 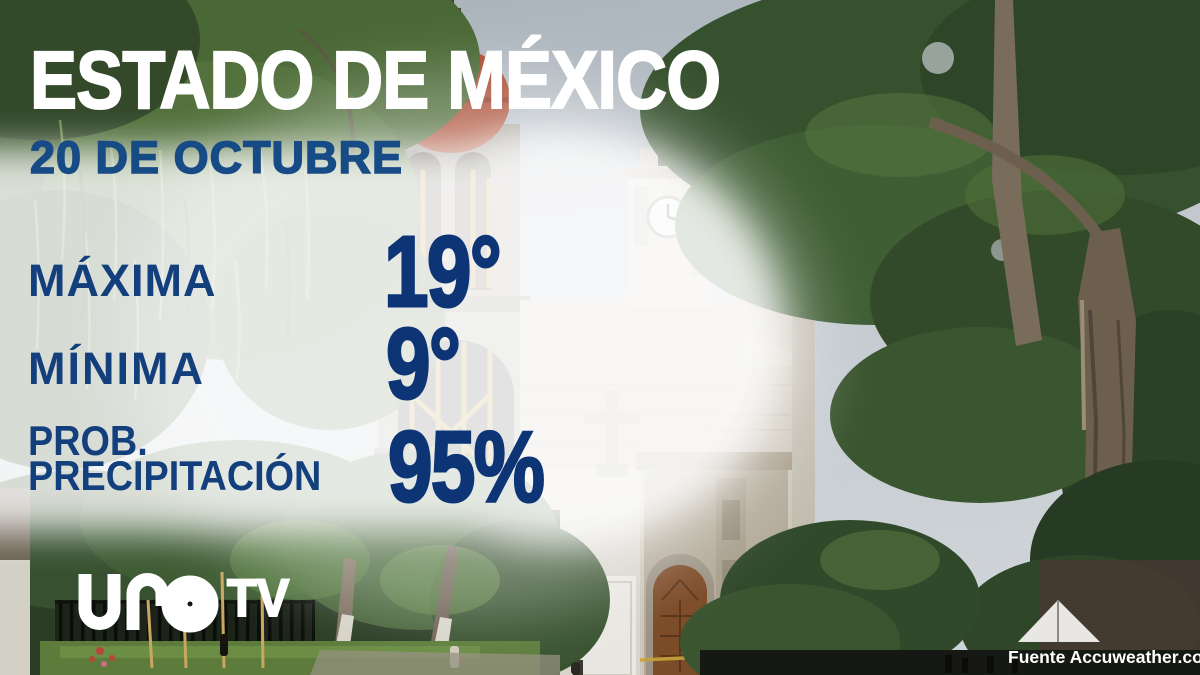 What do you see at coordinates (175, 475) in the screenshot?
I see `precip-prob-label-line2: PRECIPITACIÓN` at bounding box center [175, 475].